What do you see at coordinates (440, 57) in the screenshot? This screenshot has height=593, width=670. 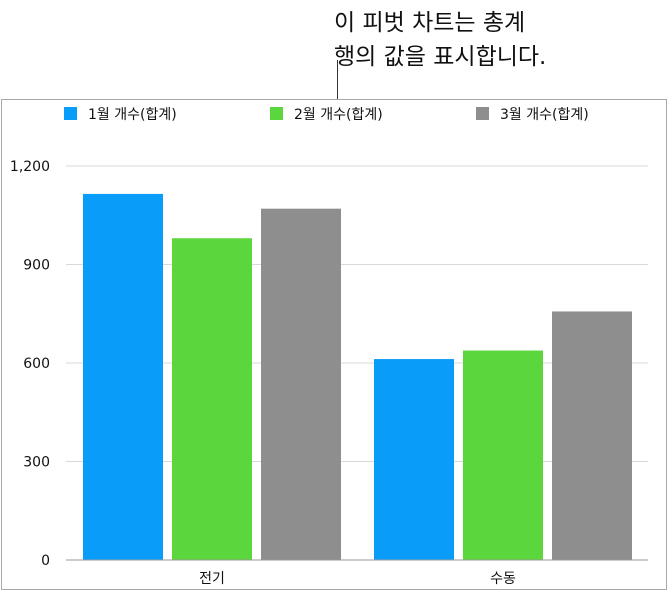 I see `callout-line-2: 행의 값을 표시합니다.` at bounding box center [440, 57].